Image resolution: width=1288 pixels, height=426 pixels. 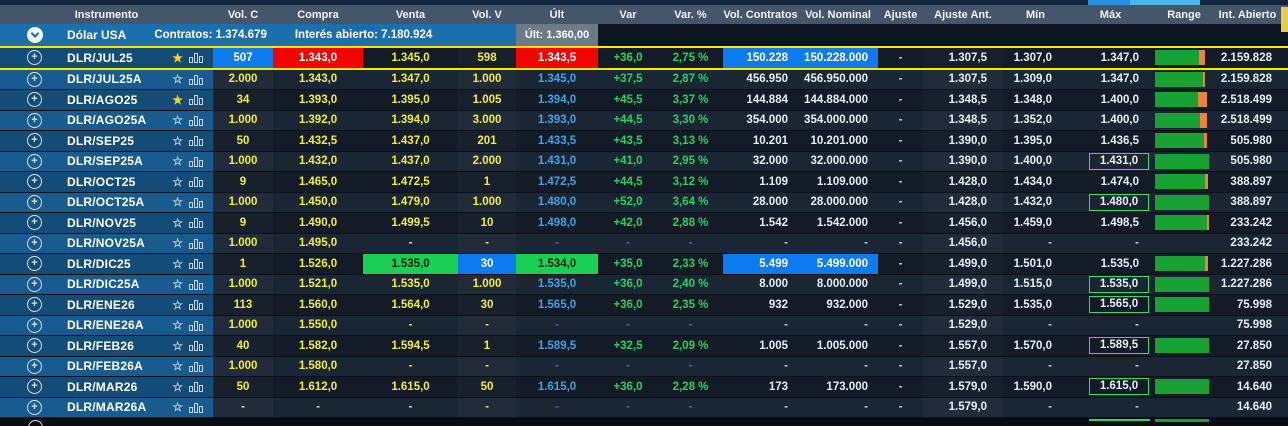 I want to click on column-header-range: Range, so click(x=1184, y=14).